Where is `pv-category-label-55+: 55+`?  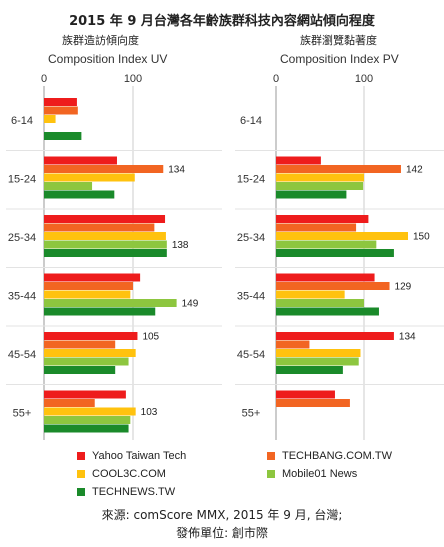 pv-category-label-55+: 55+ is located at coordinates (251, 414).